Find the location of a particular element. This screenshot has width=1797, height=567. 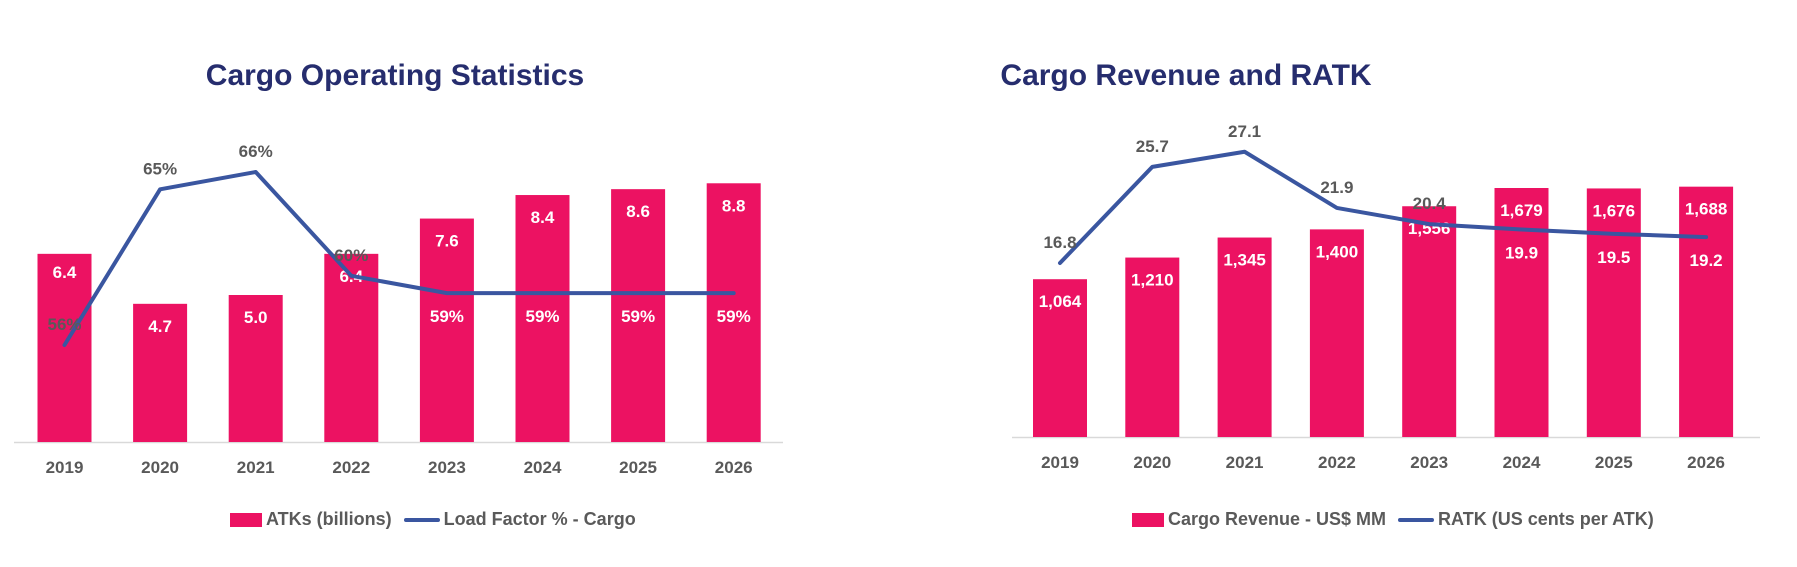

bar-value-label: 1,210 is located at coordinates (1152, 280).